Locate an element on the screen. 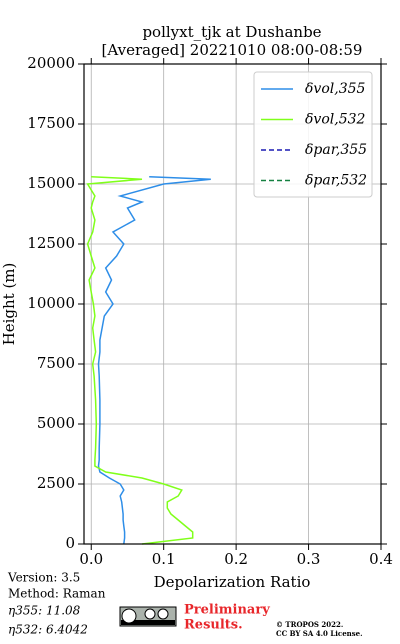 Image resolution: width=400 pixels, height=644 pixels. method: Method: Raman is located at coordinates (57, 594).